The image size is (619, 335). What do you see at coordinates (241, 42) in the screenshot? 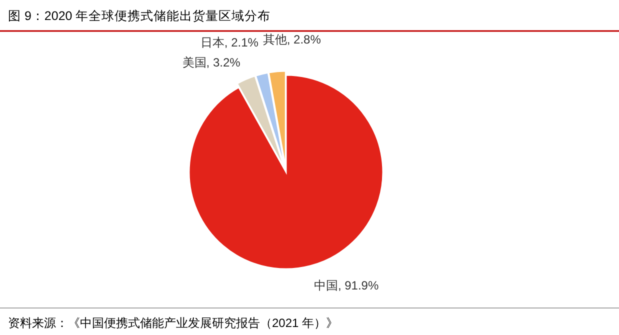
I see `label: , 2.1%` at bounding box center [241, 42].